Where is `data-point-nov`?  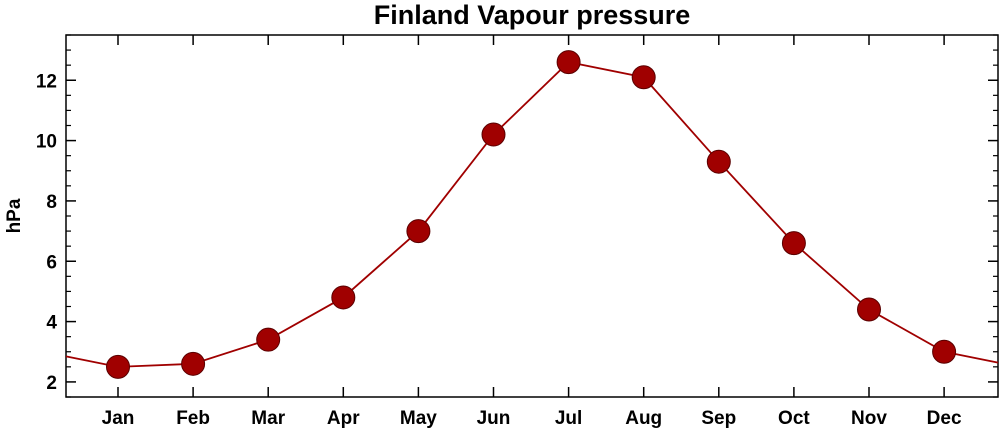
data-point-nov is located at coordinates (869, 309).